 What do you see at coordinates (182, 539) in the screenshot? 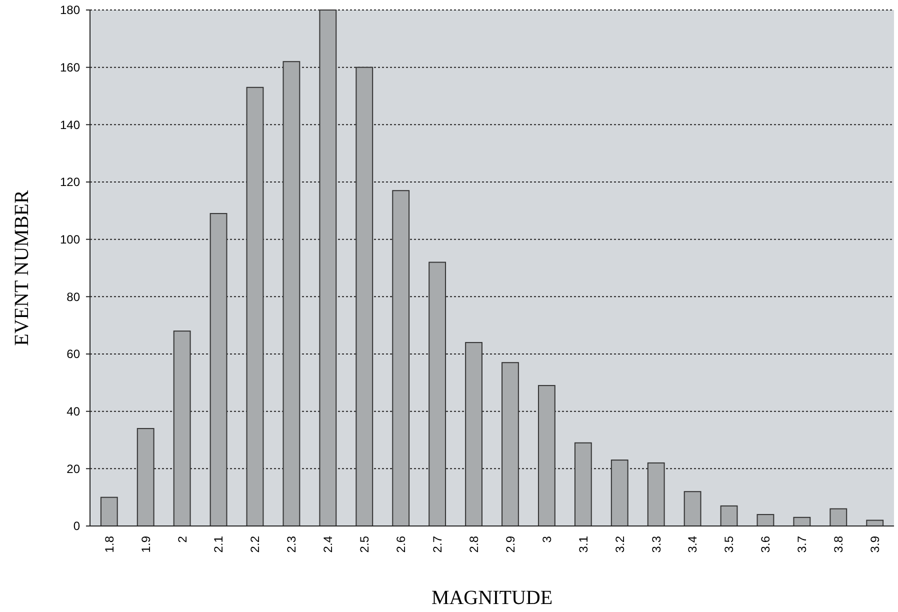
I see `x-tick-label: 2` at bounding box center [182, 539].